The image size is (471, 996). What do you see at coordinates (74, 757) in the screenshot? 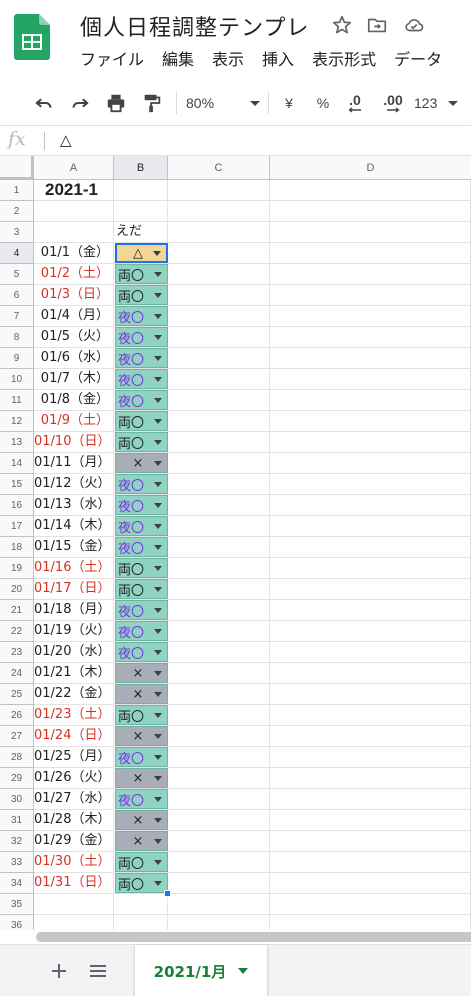
I see `date-cell: 01/25（月）` at bounding box center [74, 757].